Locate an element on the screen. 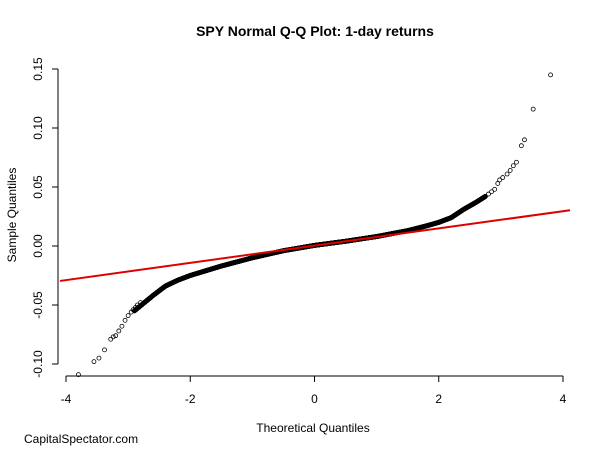 This screenshot has height=450, width=600. x-tick-label: -4 is located at coordinates (66, 399).